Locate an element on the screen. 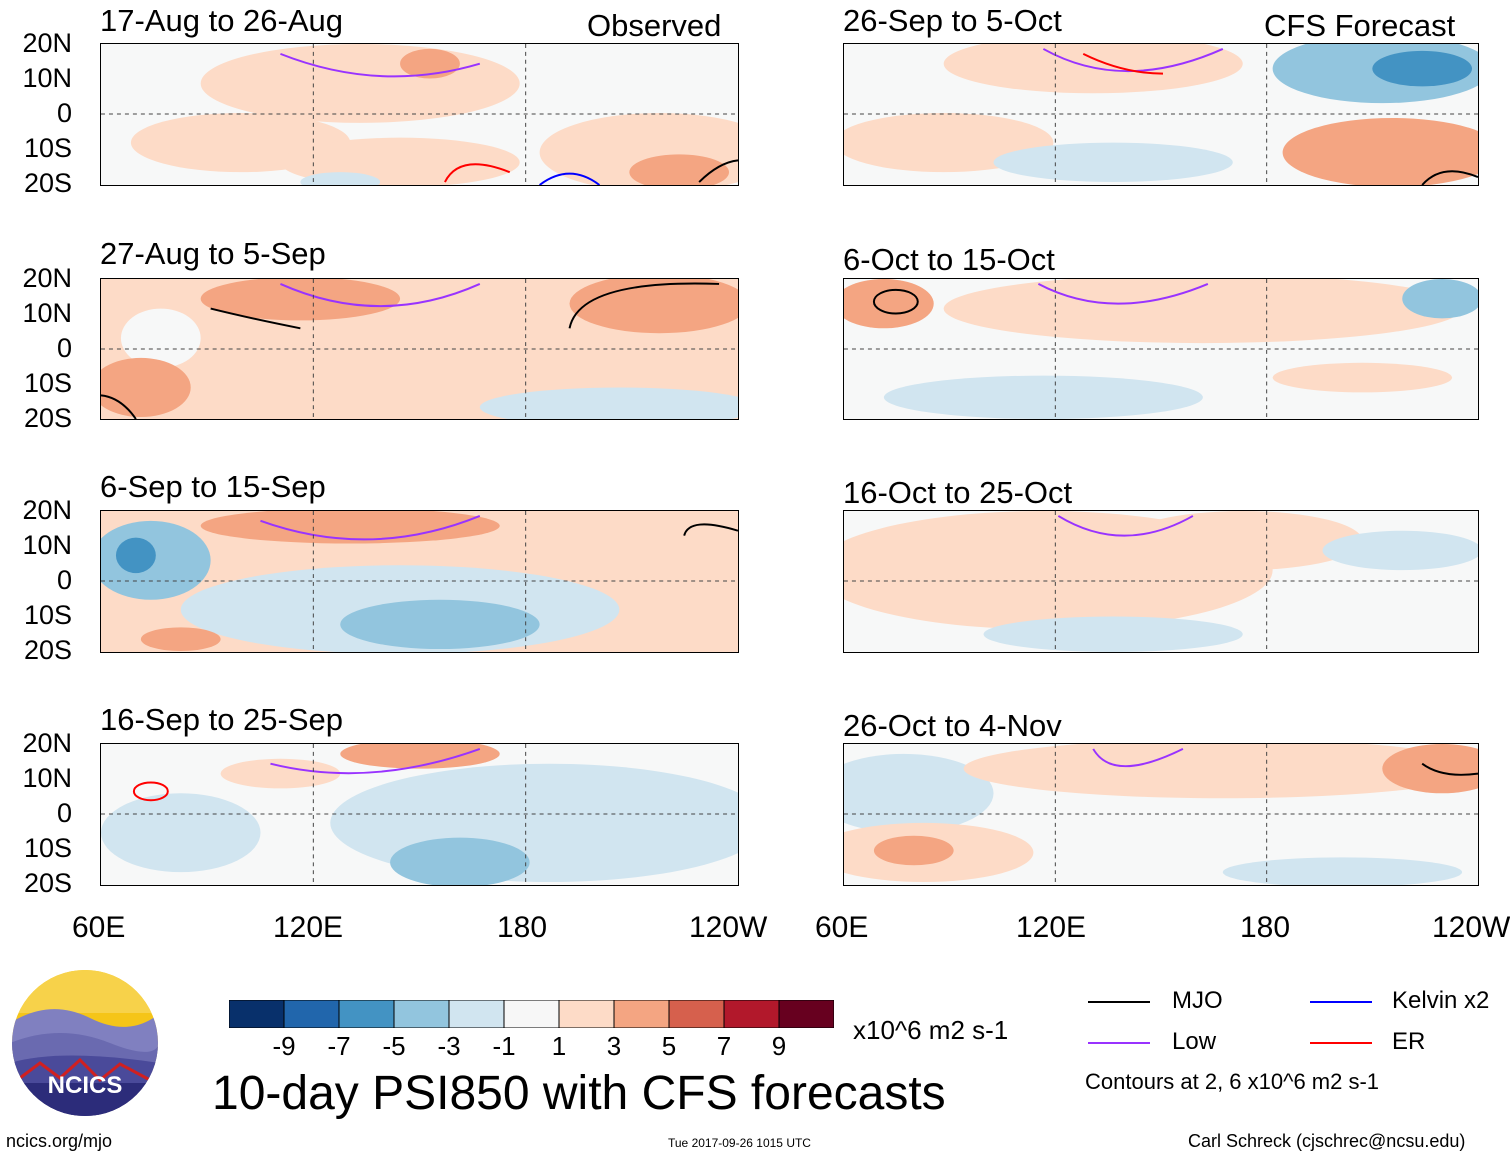 The height and width of the screenshot is (1158, 1510). colorbar-label: -3 is located at coordinates (449, 1046).